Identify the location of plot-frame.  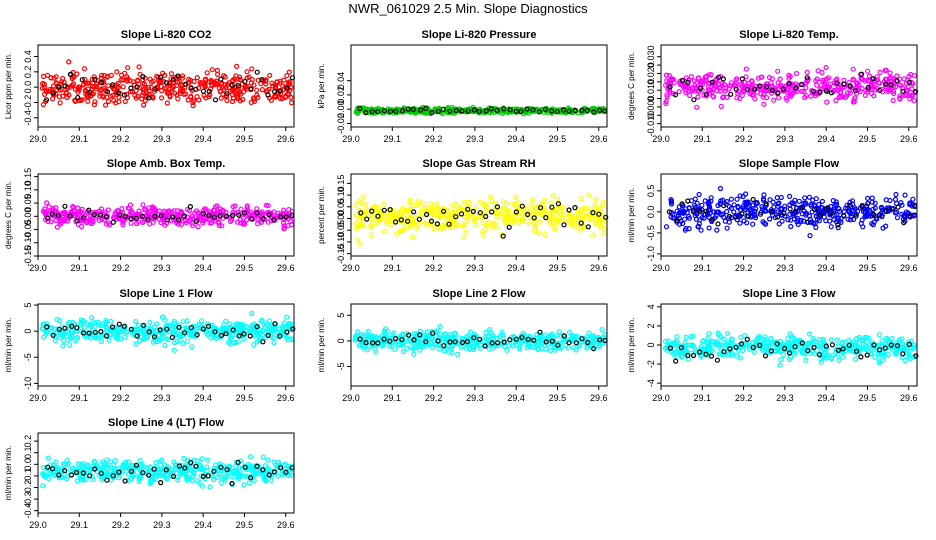
(789, 215).